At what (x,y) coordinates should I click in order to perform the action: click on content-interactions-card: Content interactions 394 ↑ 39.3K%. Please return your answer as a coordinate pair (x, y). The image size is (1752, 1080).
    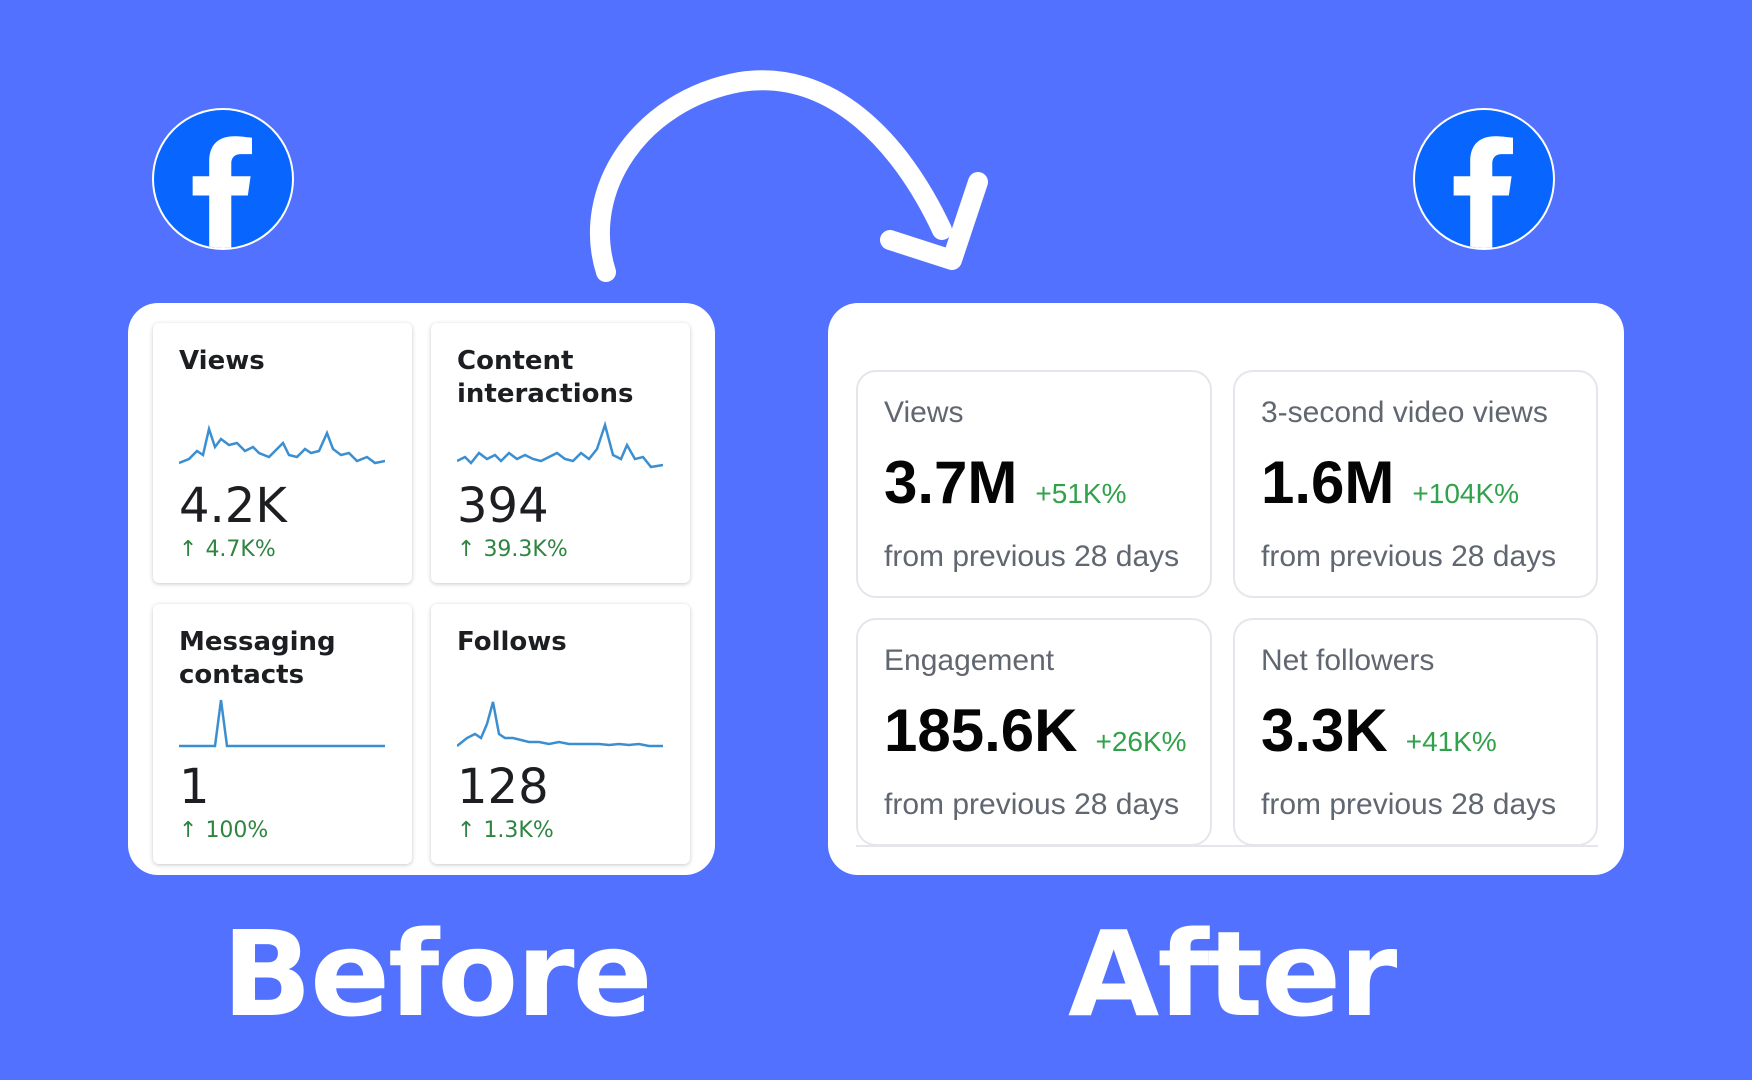
    Looking at the image, I should click on (560, 453).